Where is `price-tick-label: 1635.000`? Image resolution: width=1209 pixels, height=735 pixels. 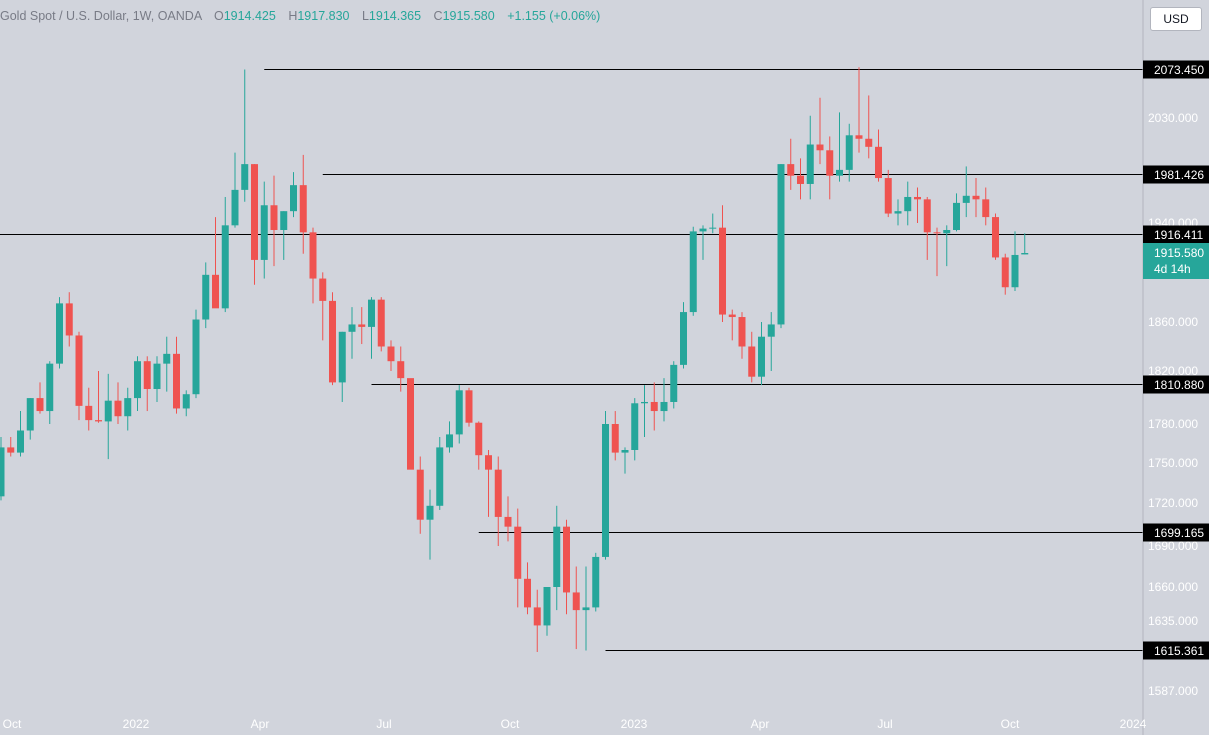
price-tick-label: 1635.000 is located at coordinates (1173, 621).